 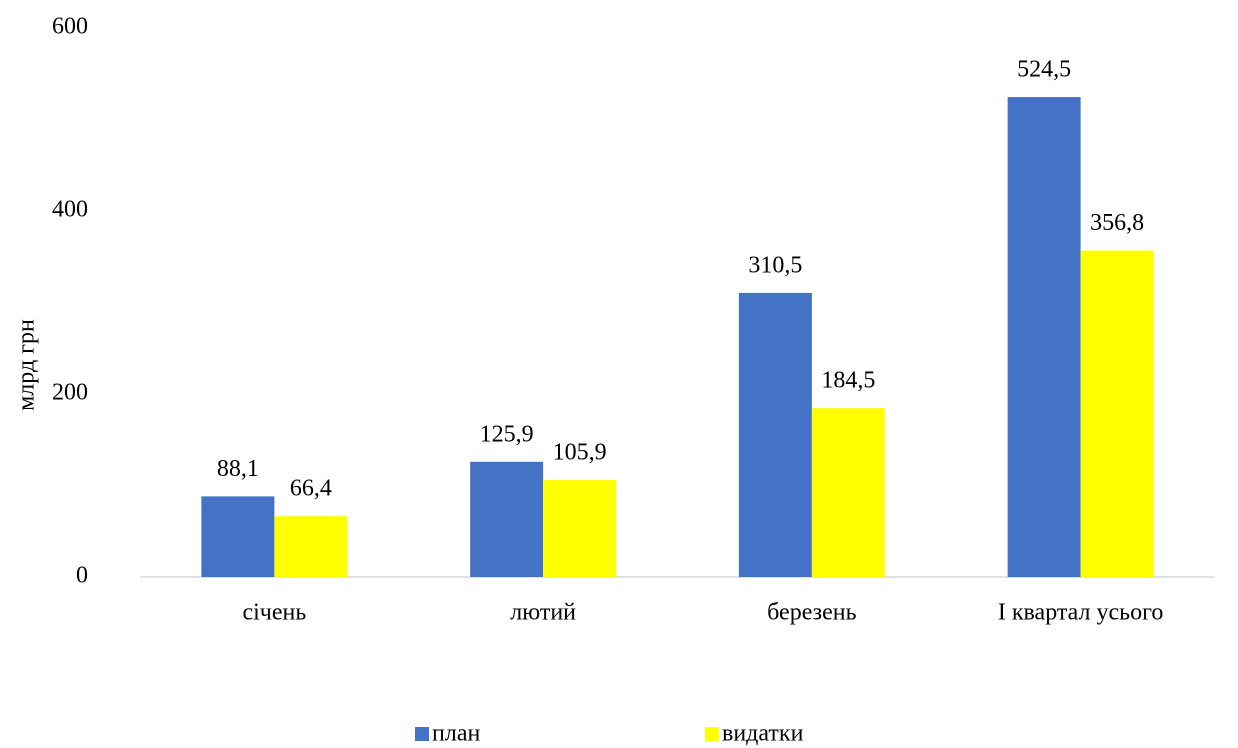 I want to click on x-tick-label: лютий, so click(x=543, y=613).